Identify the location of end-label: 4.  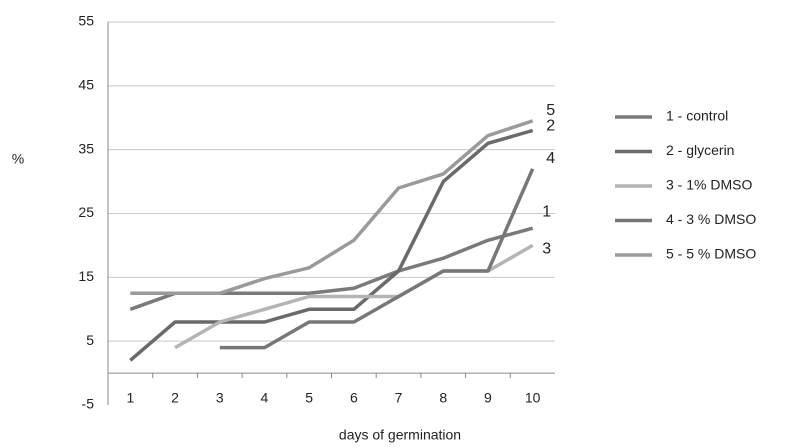
(550, 158).